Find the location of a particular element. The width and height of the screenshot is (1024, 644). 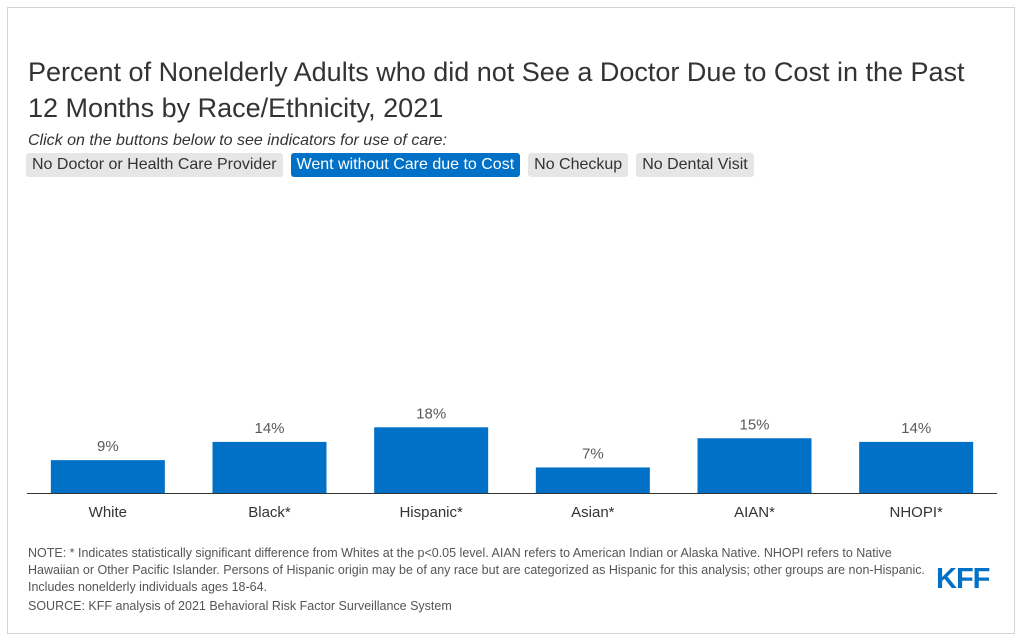

data-label-4: 15% is located at coordinates (754, 424).